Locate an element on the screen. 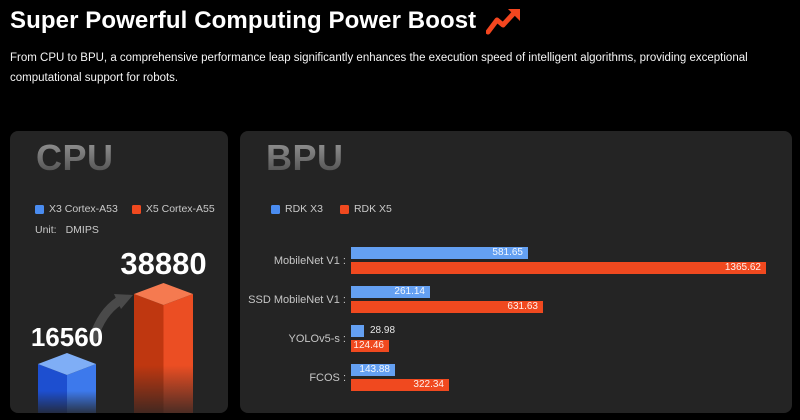 This screenshot has height=420, width=800. bar-value-label: 124.46 is located at coordinates (368, 345).